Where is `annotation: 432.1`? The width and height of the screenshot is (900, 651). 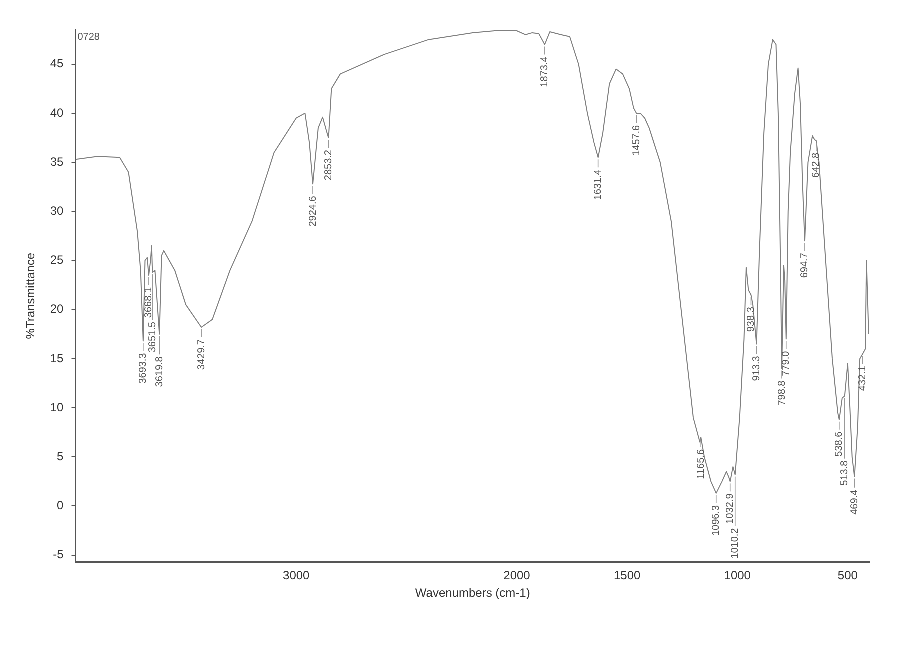 annotation: 432.1 is located at coordinates (863, 379).